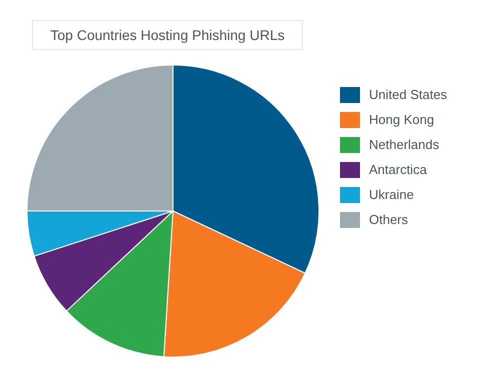 This screenshot has height=372, width=500. I want to click on legend-label: Hong Kong, so click(401, 119).